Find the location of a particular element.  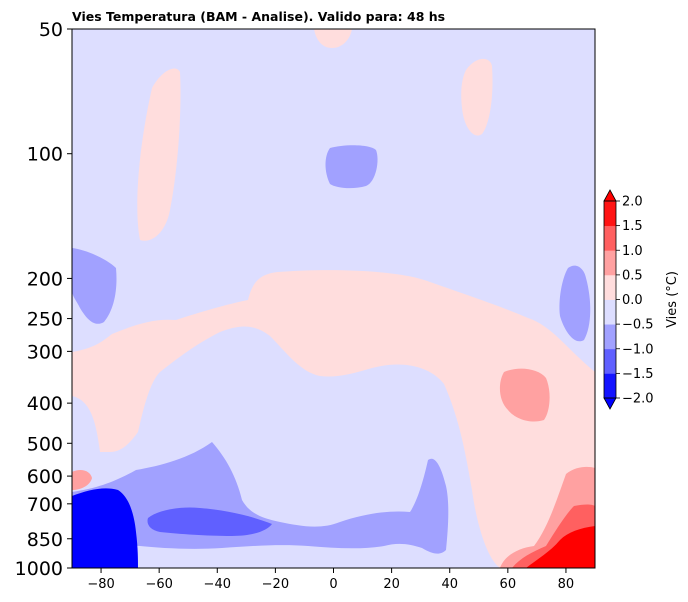

colorbar-extend-under is located at coordinates (610, 403).